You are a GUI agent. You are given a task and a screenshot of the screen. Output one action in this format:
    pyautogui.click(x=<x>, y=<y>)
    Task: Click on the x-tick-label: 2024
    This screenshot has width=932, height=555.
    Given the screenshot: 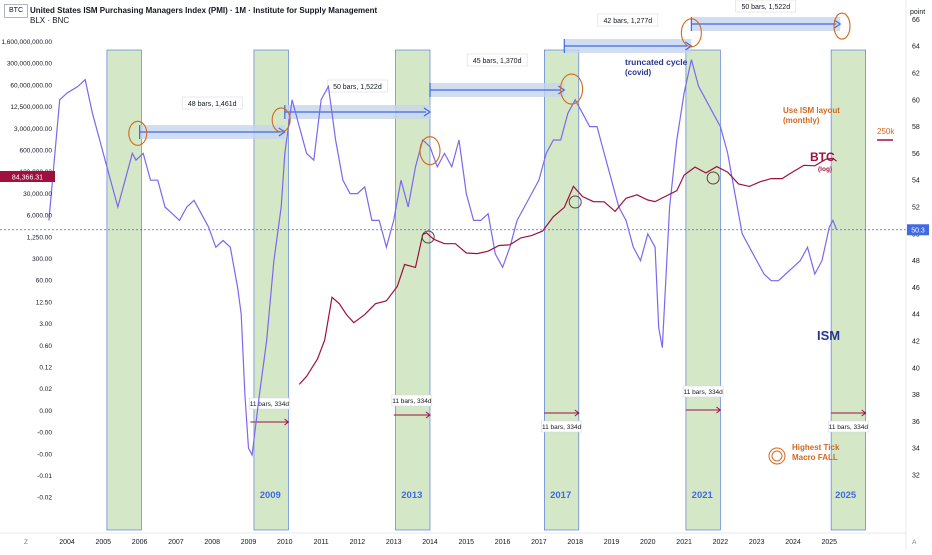 What is the action you would take?
    pyautogui.click(x=793, y=542)
    